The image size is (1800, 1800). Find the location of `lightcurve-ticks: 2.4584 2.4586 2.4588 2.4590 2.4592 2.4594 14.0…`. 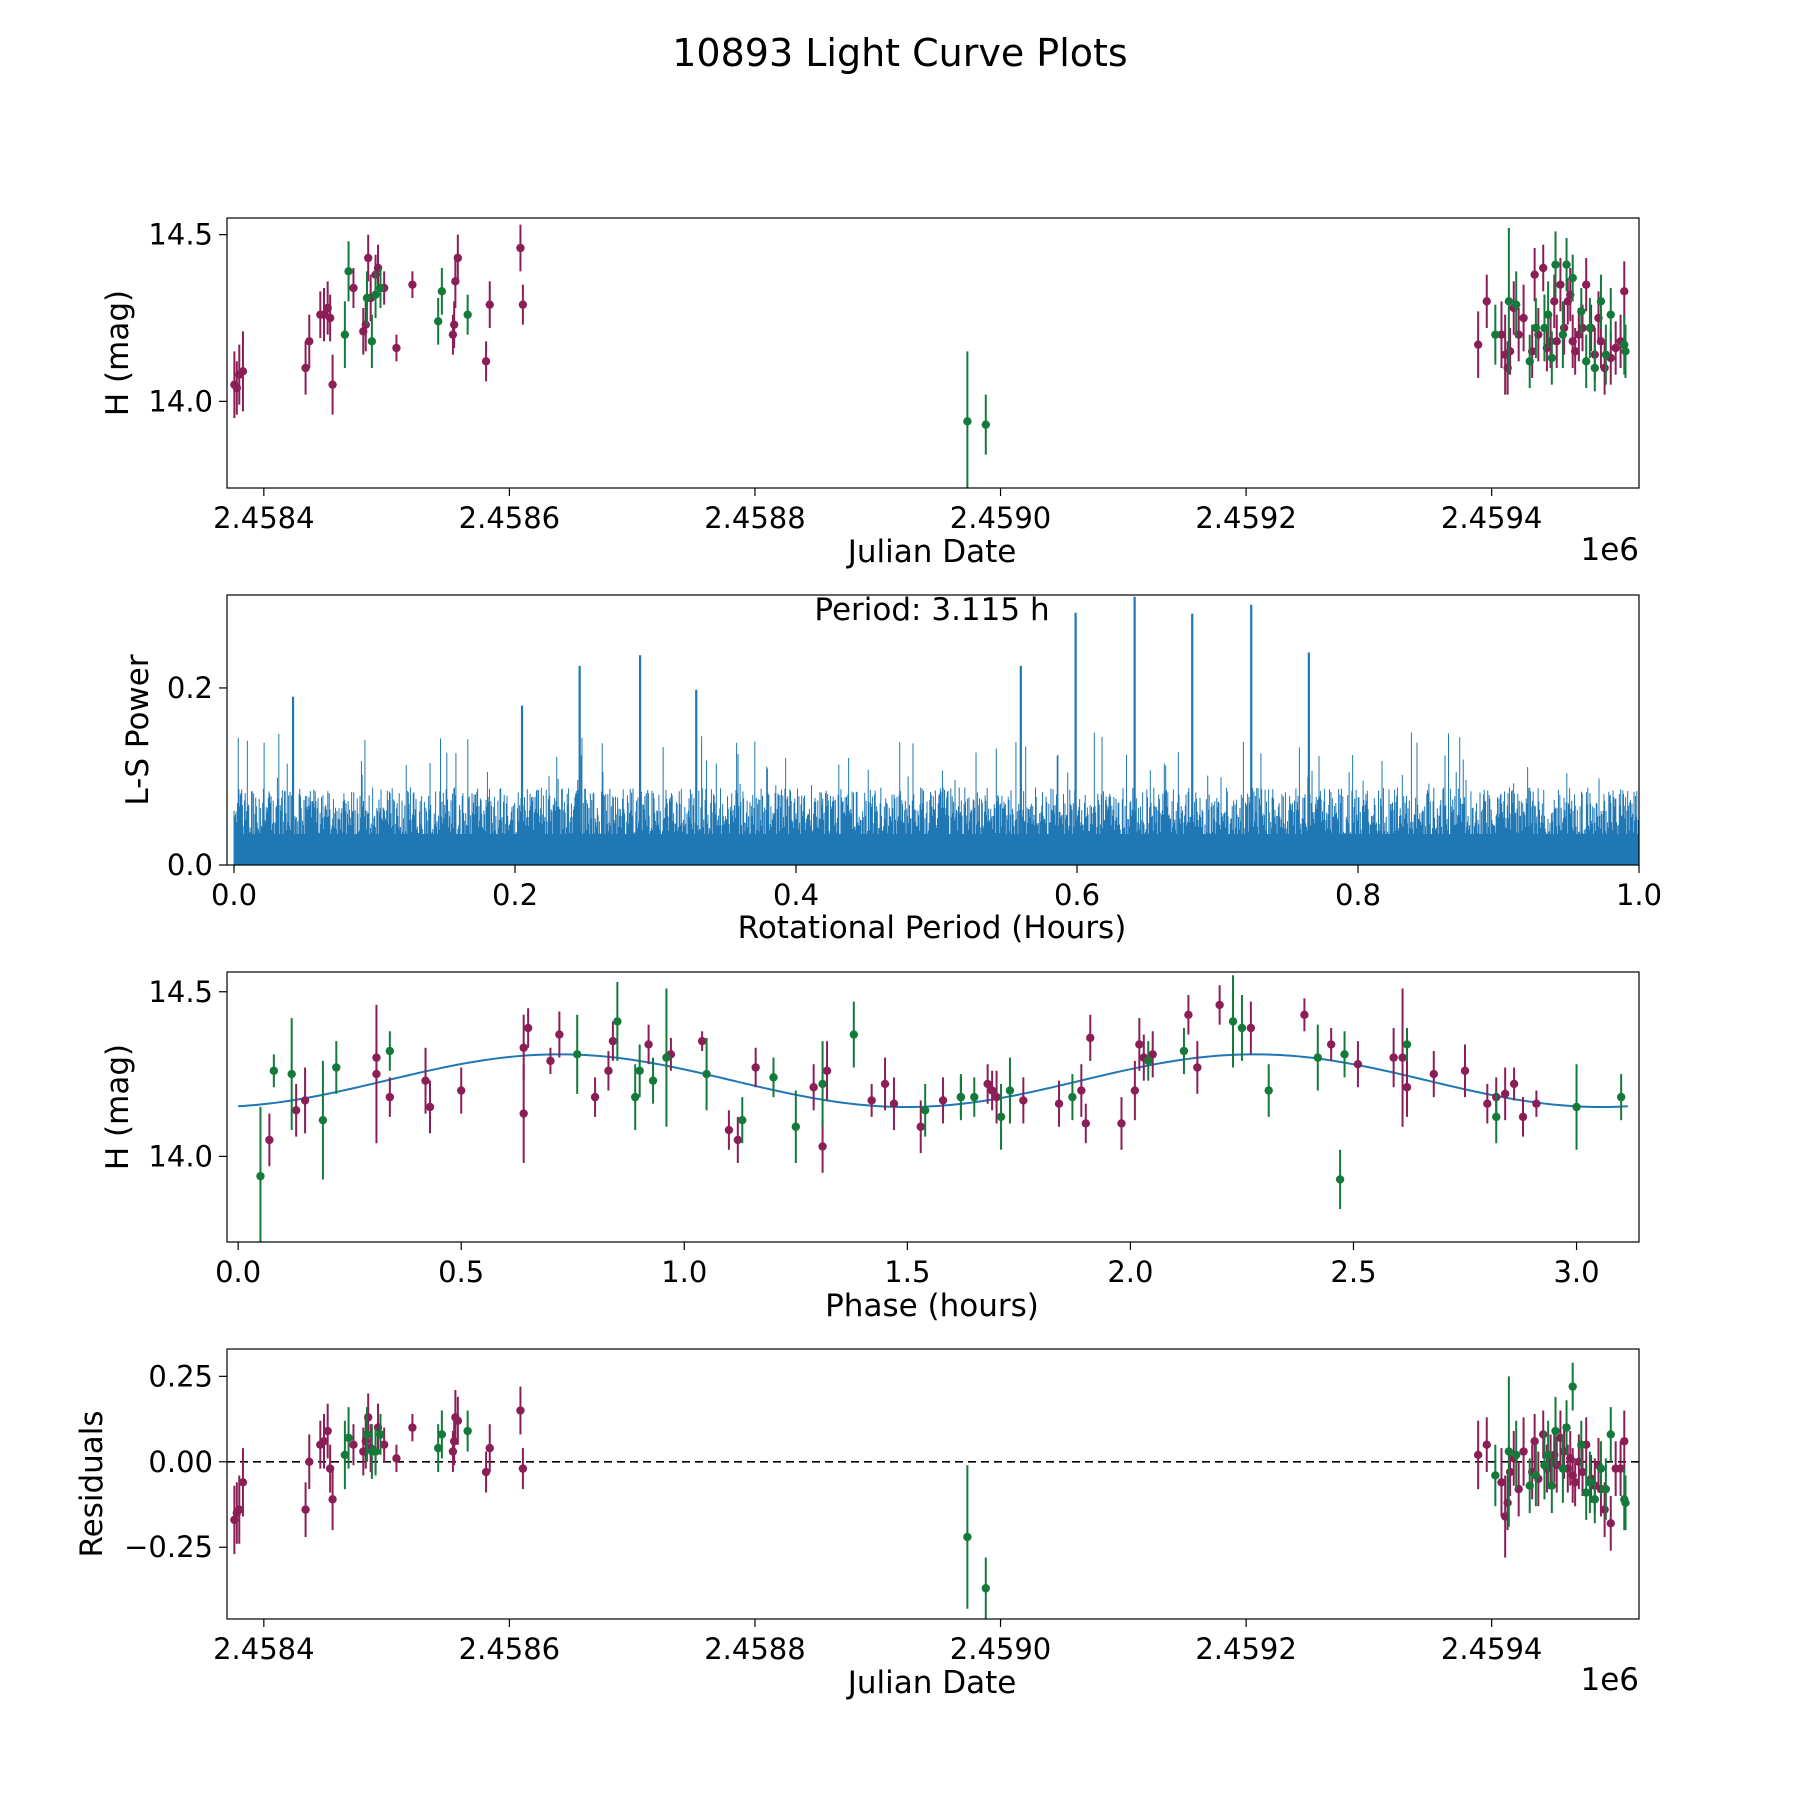

lightcurve-ticks: 2.4584 2.4586 2.4588 2.4590 2.4592 2.4594 14.0… is located at coordinates (845, 376).